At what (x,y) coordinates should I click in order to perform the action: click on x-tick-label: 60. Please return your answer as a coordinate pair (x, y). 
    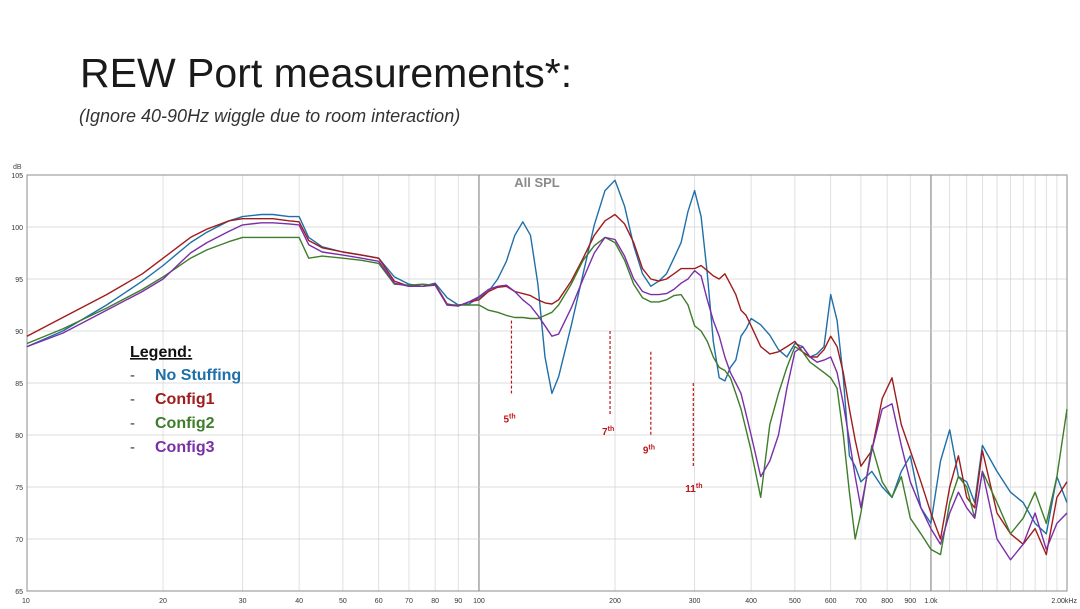
    Looking at the image, I should click on (379, 601).